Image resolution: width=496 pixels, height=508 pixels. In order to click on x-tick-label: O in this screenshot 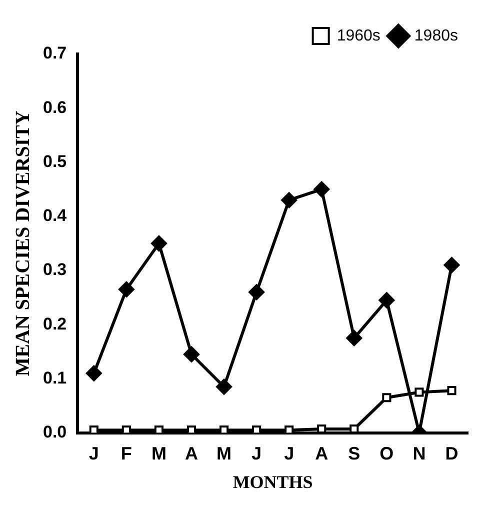, I will do `click(387, 454)`.